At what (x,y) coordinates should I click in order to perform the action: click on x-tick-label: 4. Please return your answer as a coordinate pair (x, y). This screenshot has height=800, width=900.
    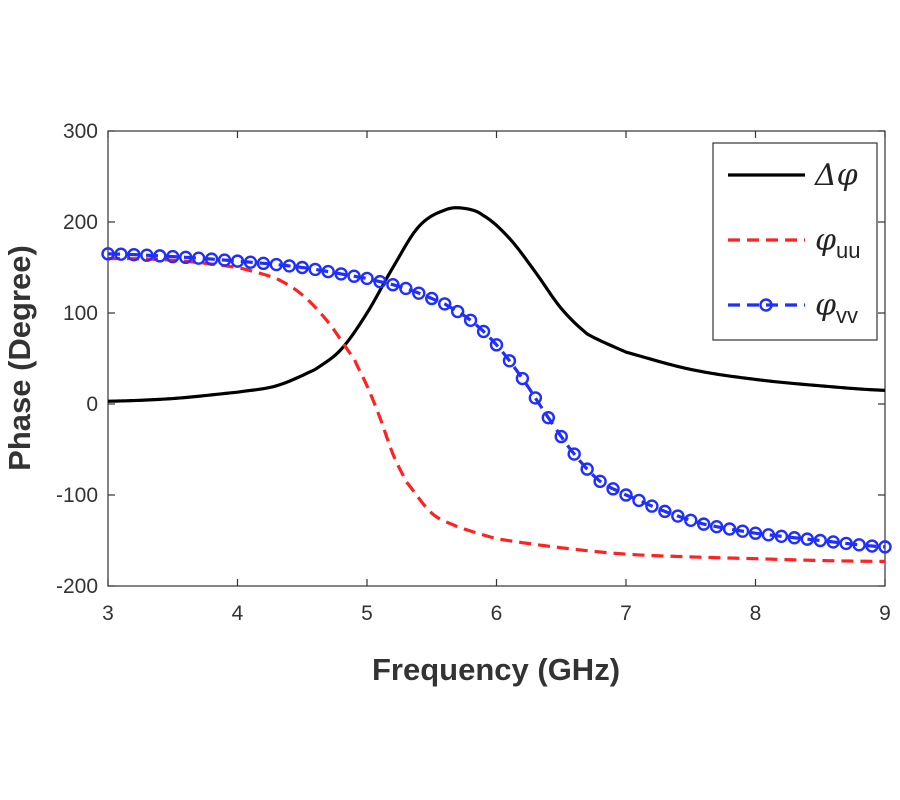
    Looking at the image, I should click on (238, 613).